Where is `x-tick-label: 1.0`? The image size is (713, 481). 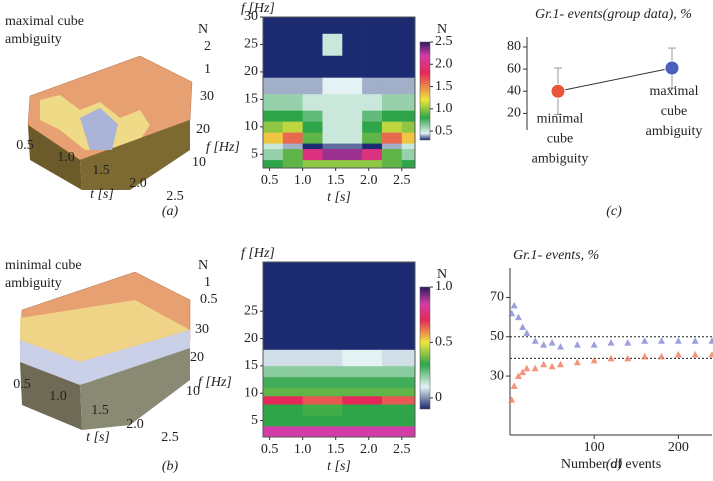
x-tick-label: 1.0 is located at coordinates (58, 396).